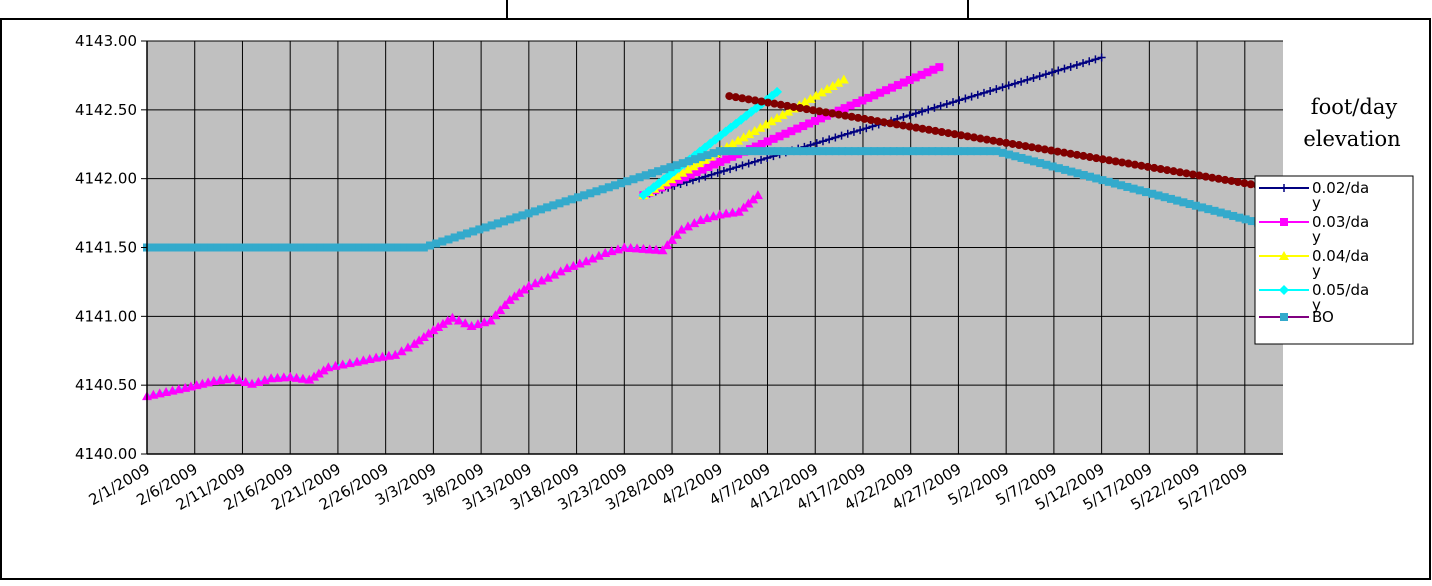 The height and width of the screenshot is (586, 1432). What do you see at coordinates (1316, 271) in the screenshot?
I see `legend-label: y` at bounding box center [1316, 271].